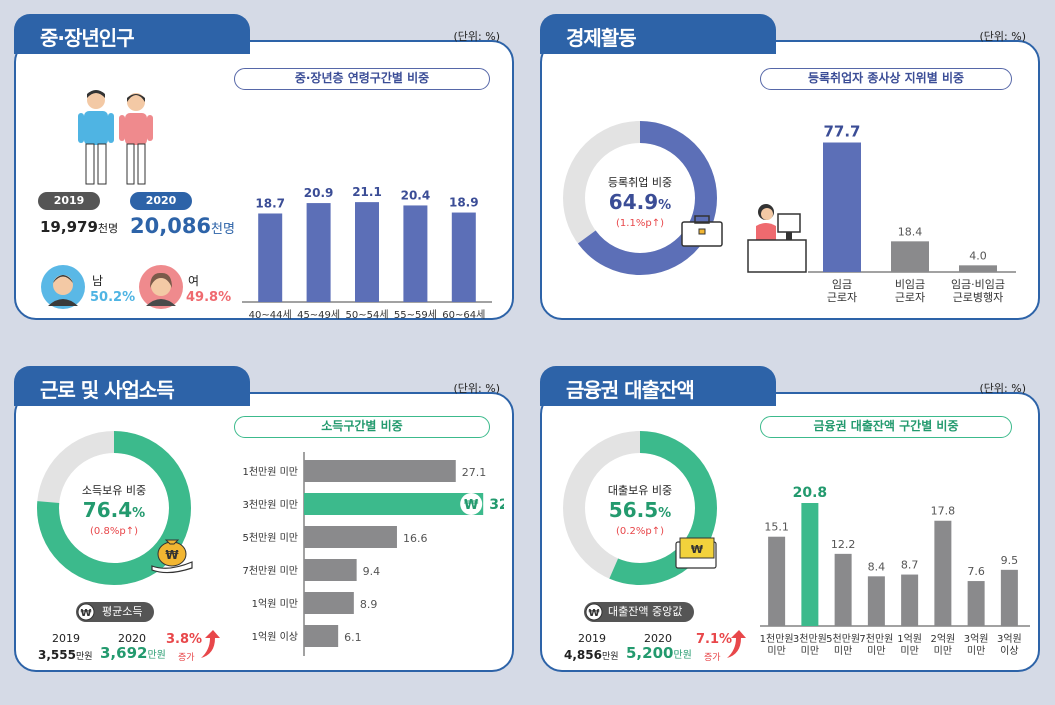 The height and width of the screenshot is (705, 1055). What do you see at coordinates (133, 653) in the screenshot?
I see `income-val2: 3,692만원` at bounding box center [133, 653].